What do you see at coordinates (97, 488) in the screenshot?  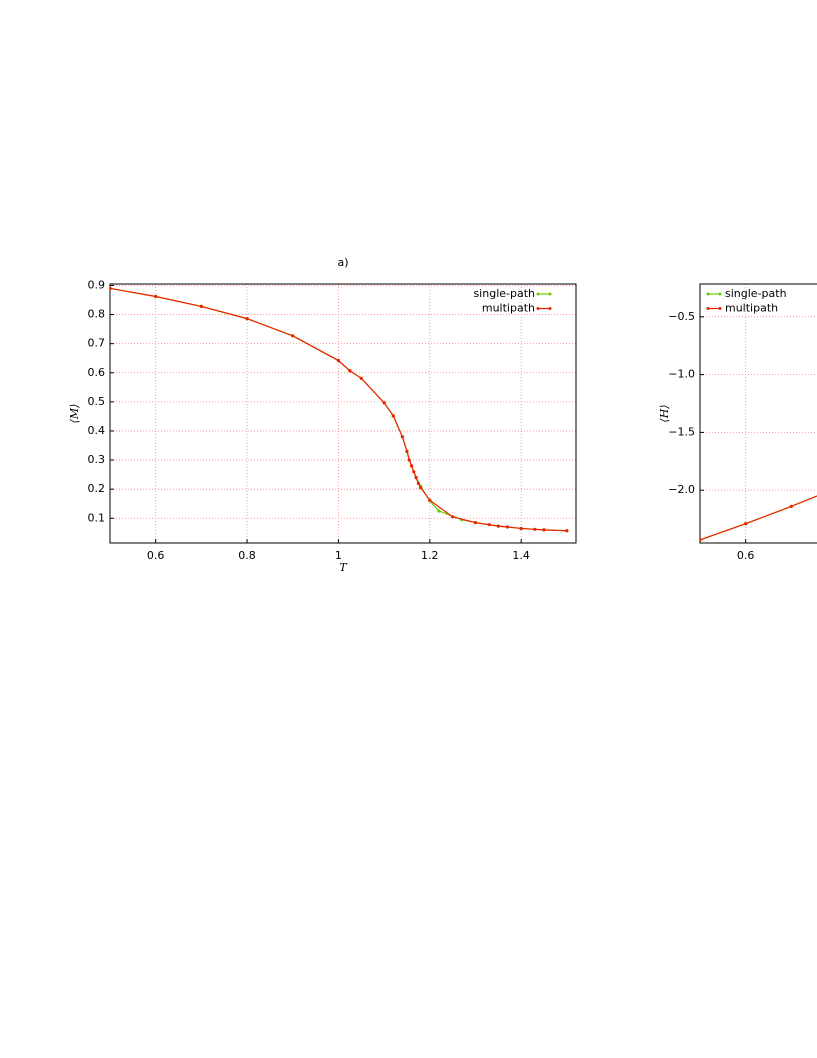 I see `y-tick-label: 0.2` at bounding box center [97, 488].